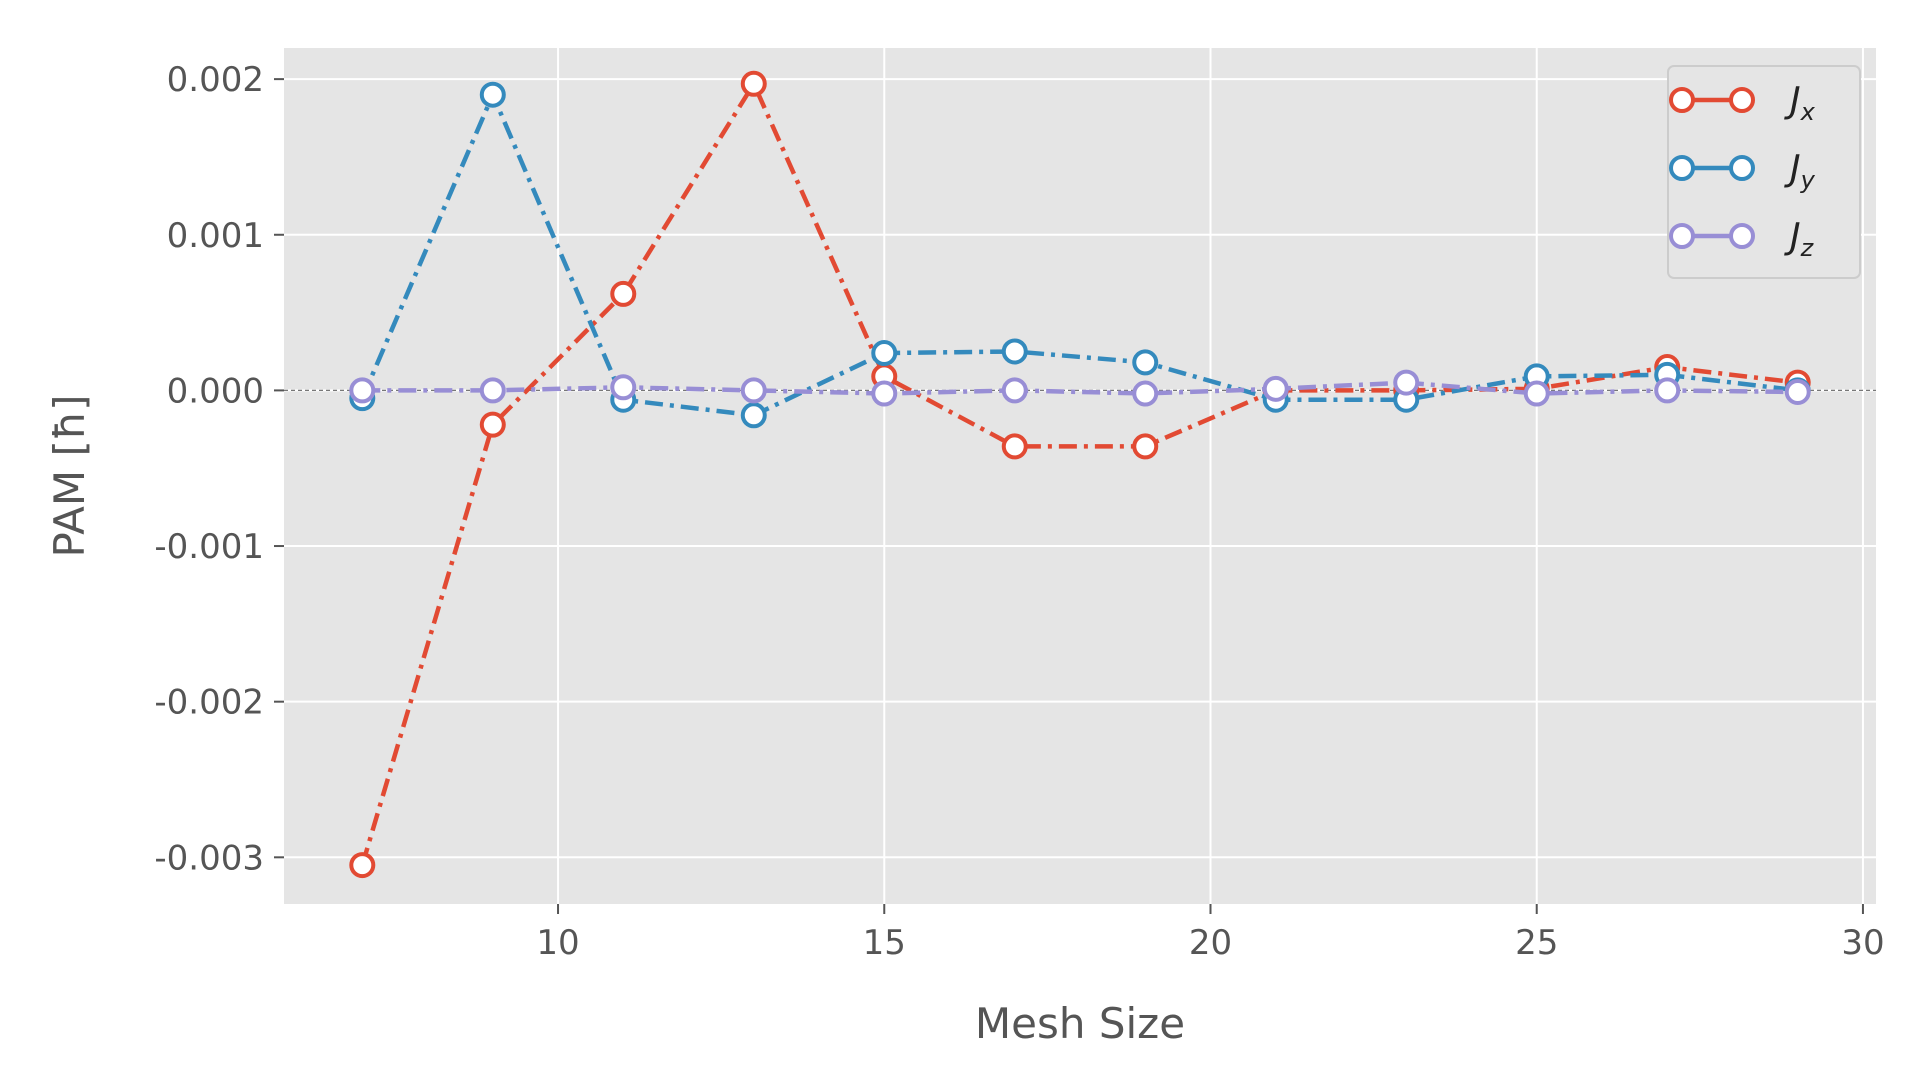 The width and height of the screenshot is (1920, 1080). Describe the element at coordinates (1862, 943) in the screenshot. I see `x-tick-label: 30` at that location.